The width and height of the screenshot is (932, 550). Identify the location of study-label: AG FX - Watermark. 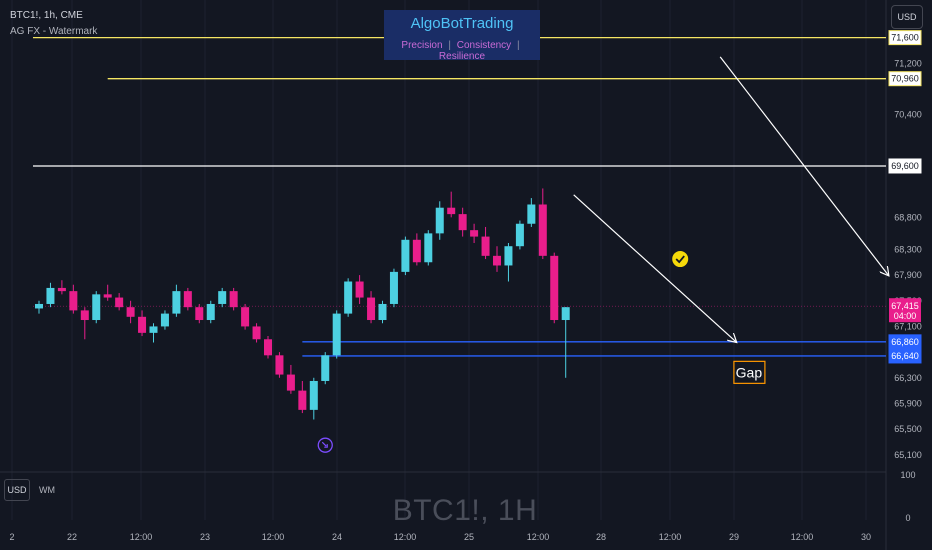
(54, 31).